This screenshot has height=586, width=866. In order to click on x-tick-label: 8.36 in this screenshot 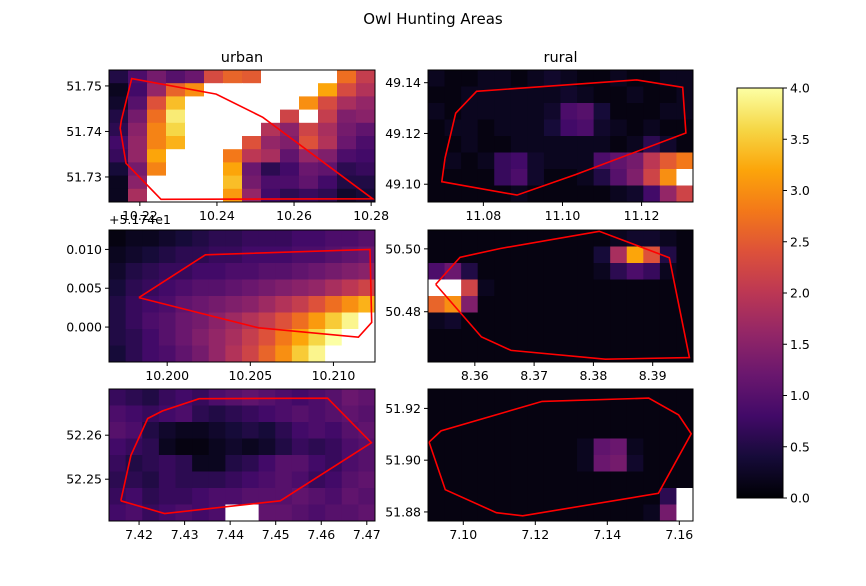, I will do `click(475, 375)`.